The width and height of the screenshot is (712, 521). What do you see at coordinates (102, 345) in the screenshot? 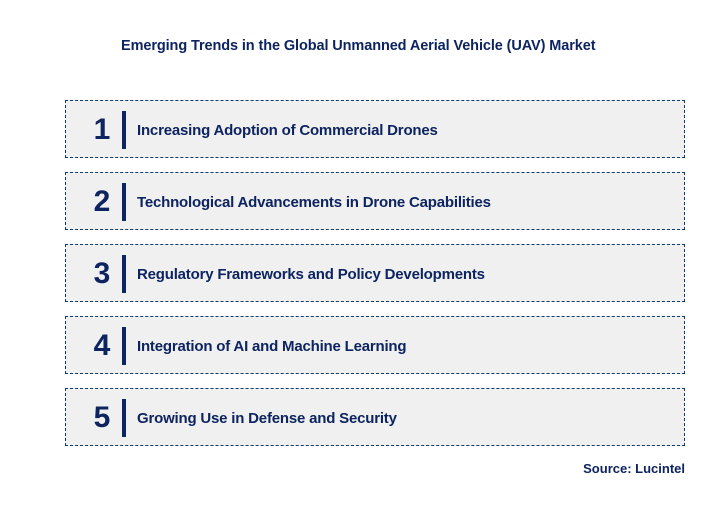
I see `trend-rank-number: 4` at bounding box center [102, 345].